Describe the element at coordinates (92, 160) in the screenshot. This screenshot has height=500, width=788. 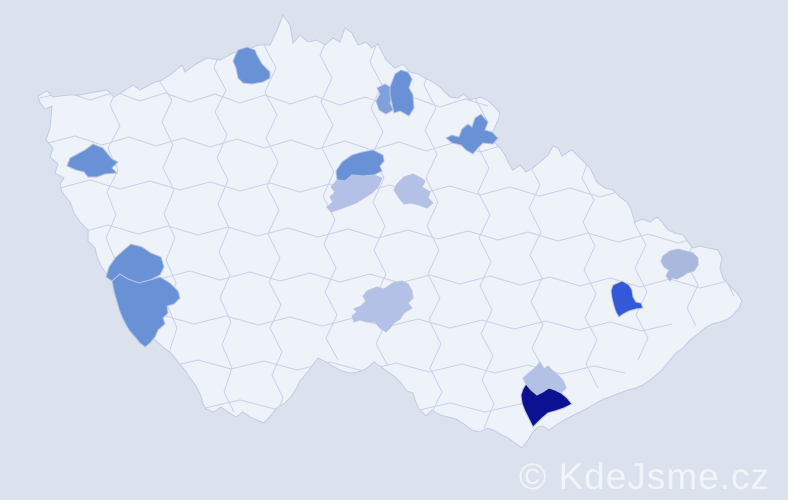
I see `district-west` at that location.